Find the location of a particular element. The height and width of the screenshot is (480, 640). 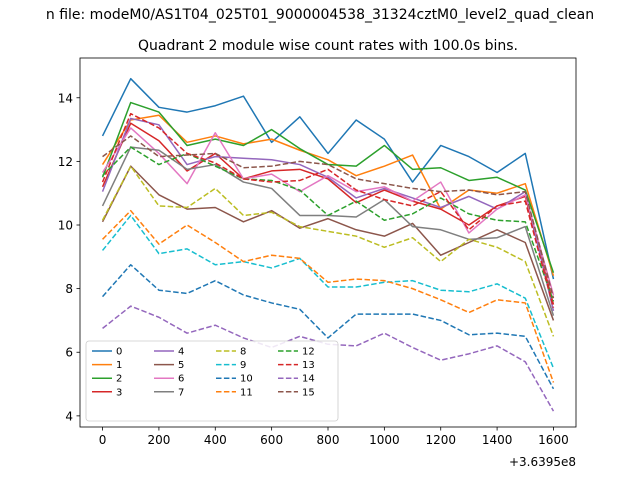

x-tick-label: 0 is located at coordinates (103, 440).